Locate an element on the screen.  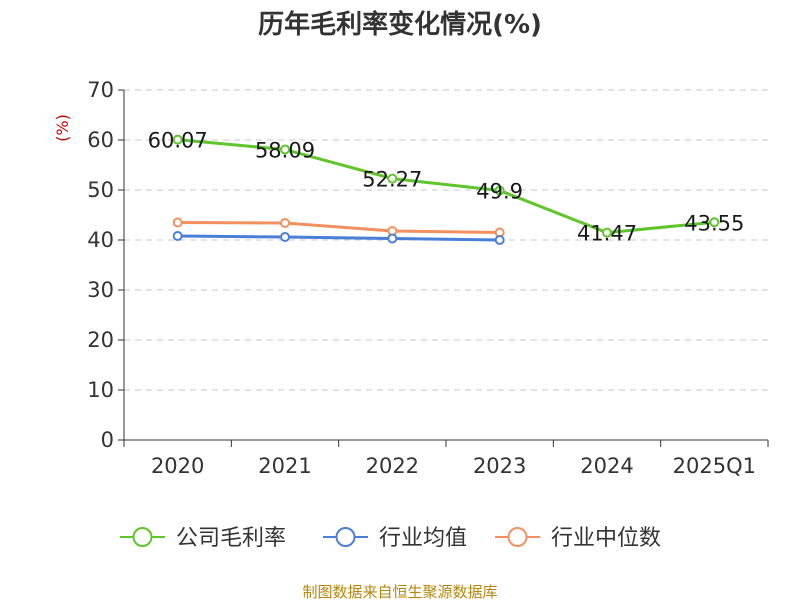
source-note: 制图数据来自恒生聚源数据库 is located at coordinates (399, 591).